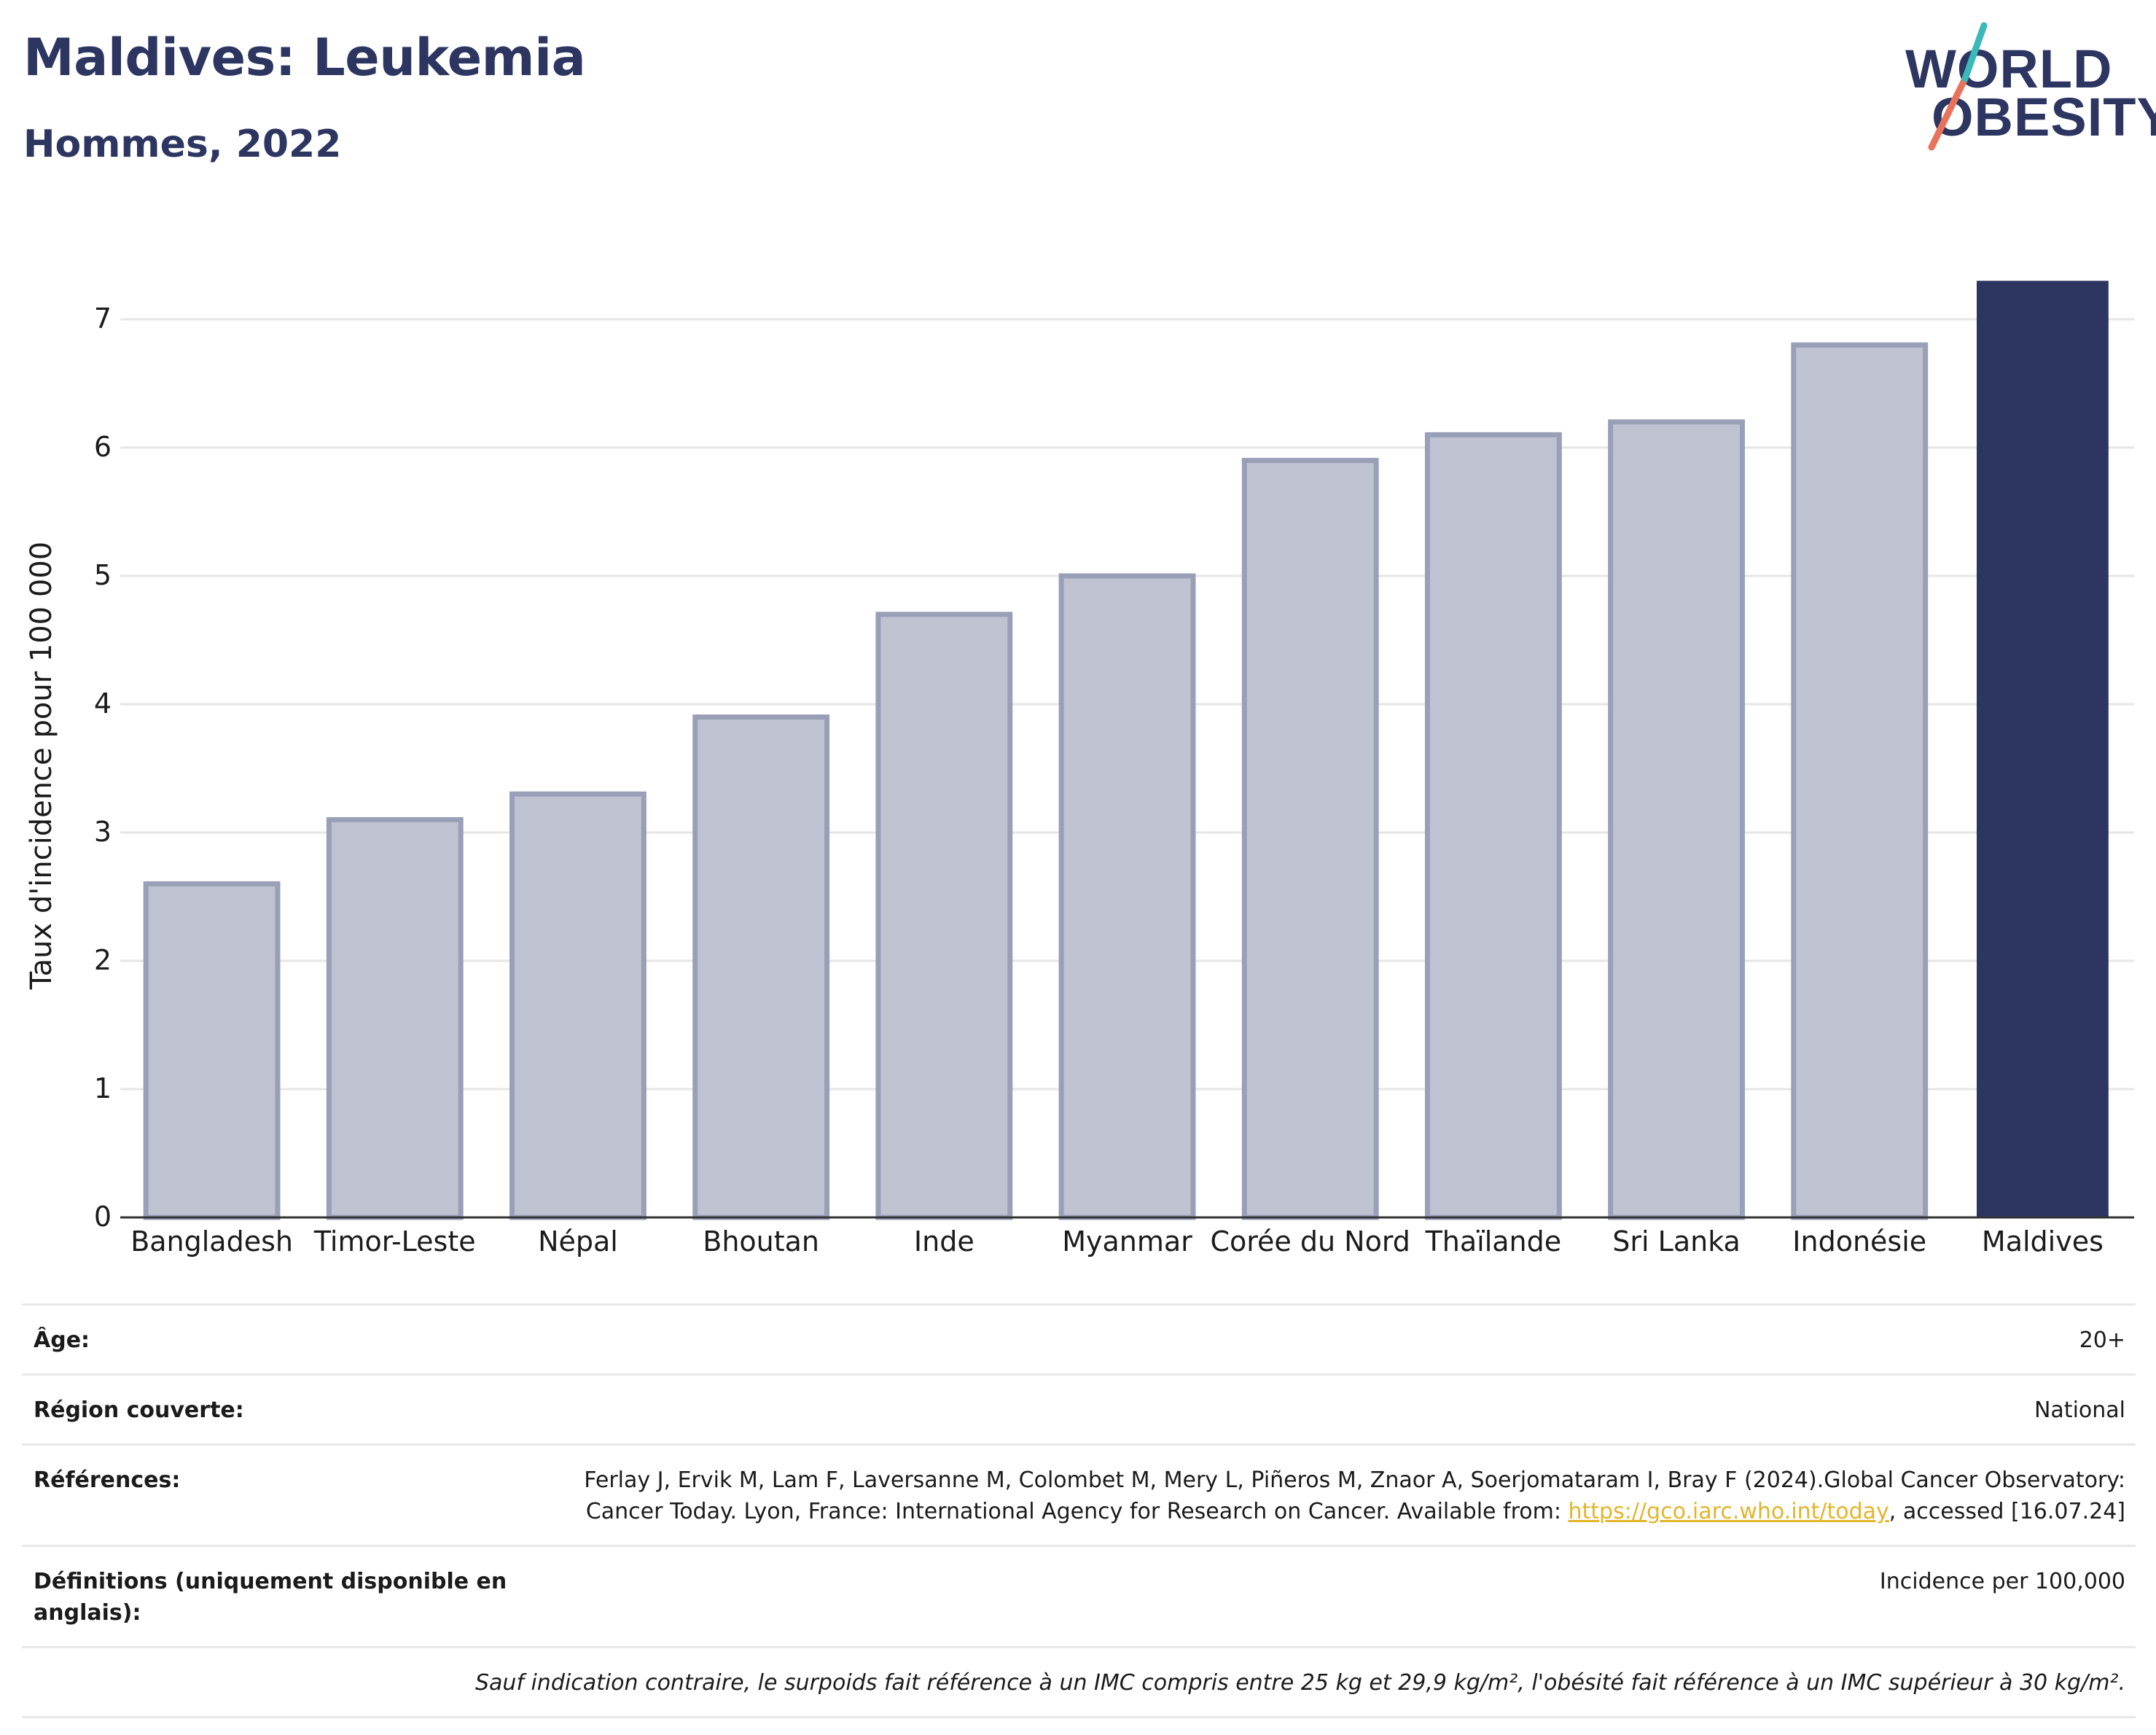  What do you see at coordinates (1677, 819) in the screenshot?
I see `bar-sri-lanka` at bounding box center [1677, 819].